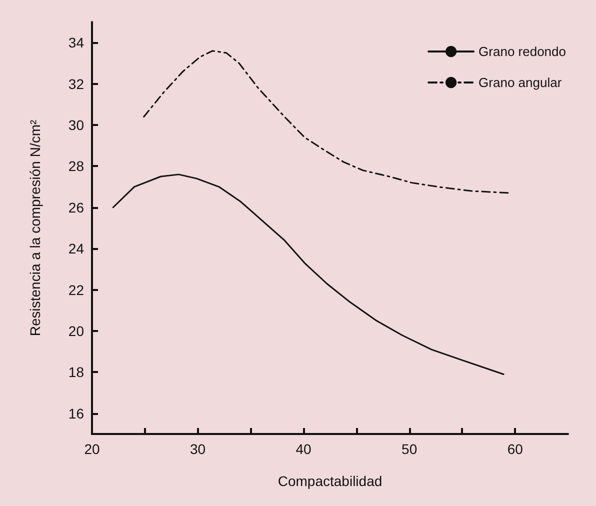 The height and width of the screenshot is (506, 596). I want to click on y-tick-label: 24, so click(76, 248).